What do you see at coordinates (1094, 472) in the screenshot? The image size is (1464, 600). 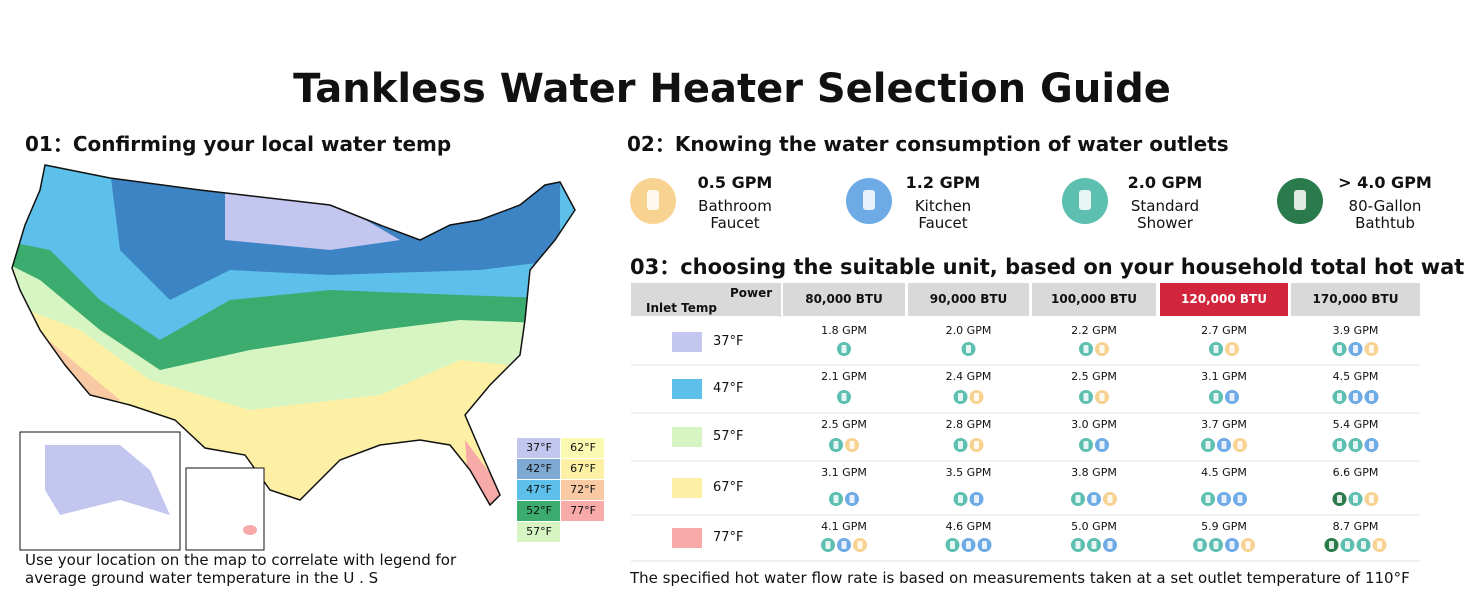 I see `flow-rate: 3.8 GPM` at bounding box center [1094, 472].